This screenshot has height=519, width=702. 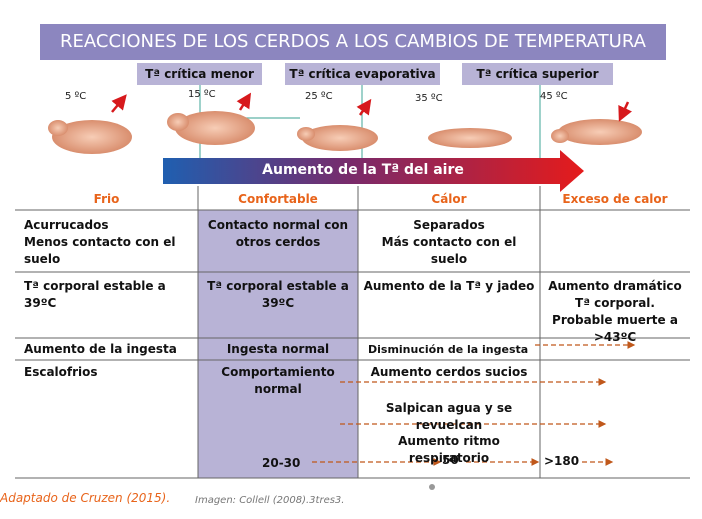 What do you see at coordinates (61, 372) in the screenshot?
I see `cell: Escalofrios` at bounding box center [61, 372].